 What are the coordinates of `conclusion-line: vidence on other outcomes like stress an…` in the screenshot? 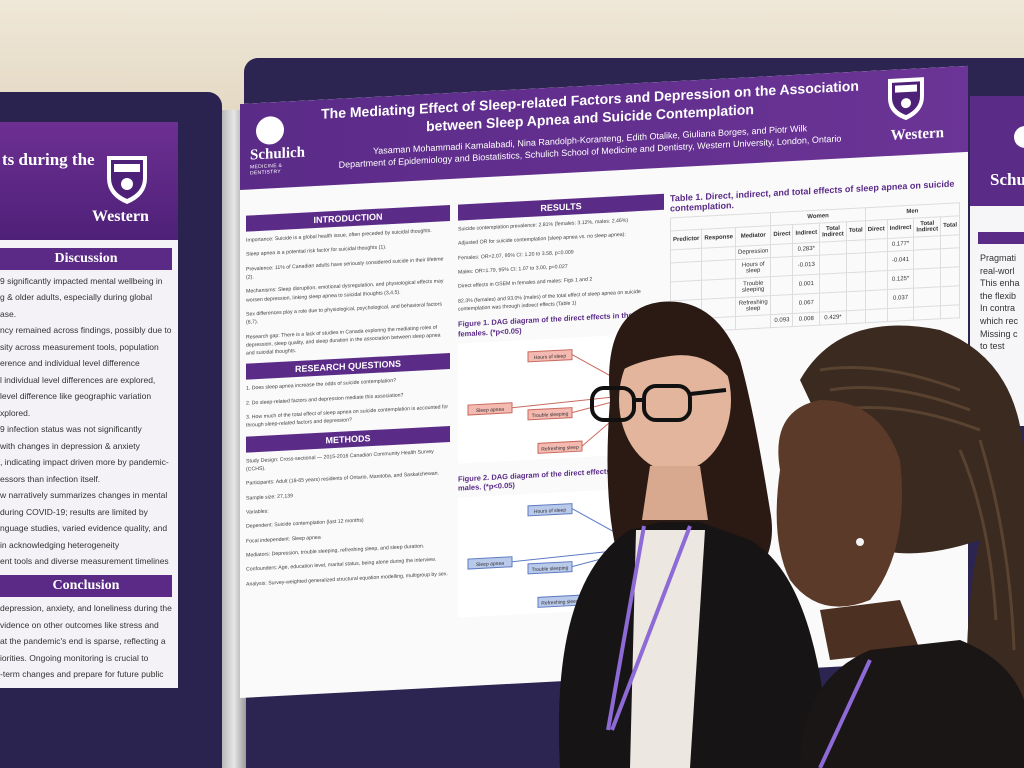 It's located at (79, 624).